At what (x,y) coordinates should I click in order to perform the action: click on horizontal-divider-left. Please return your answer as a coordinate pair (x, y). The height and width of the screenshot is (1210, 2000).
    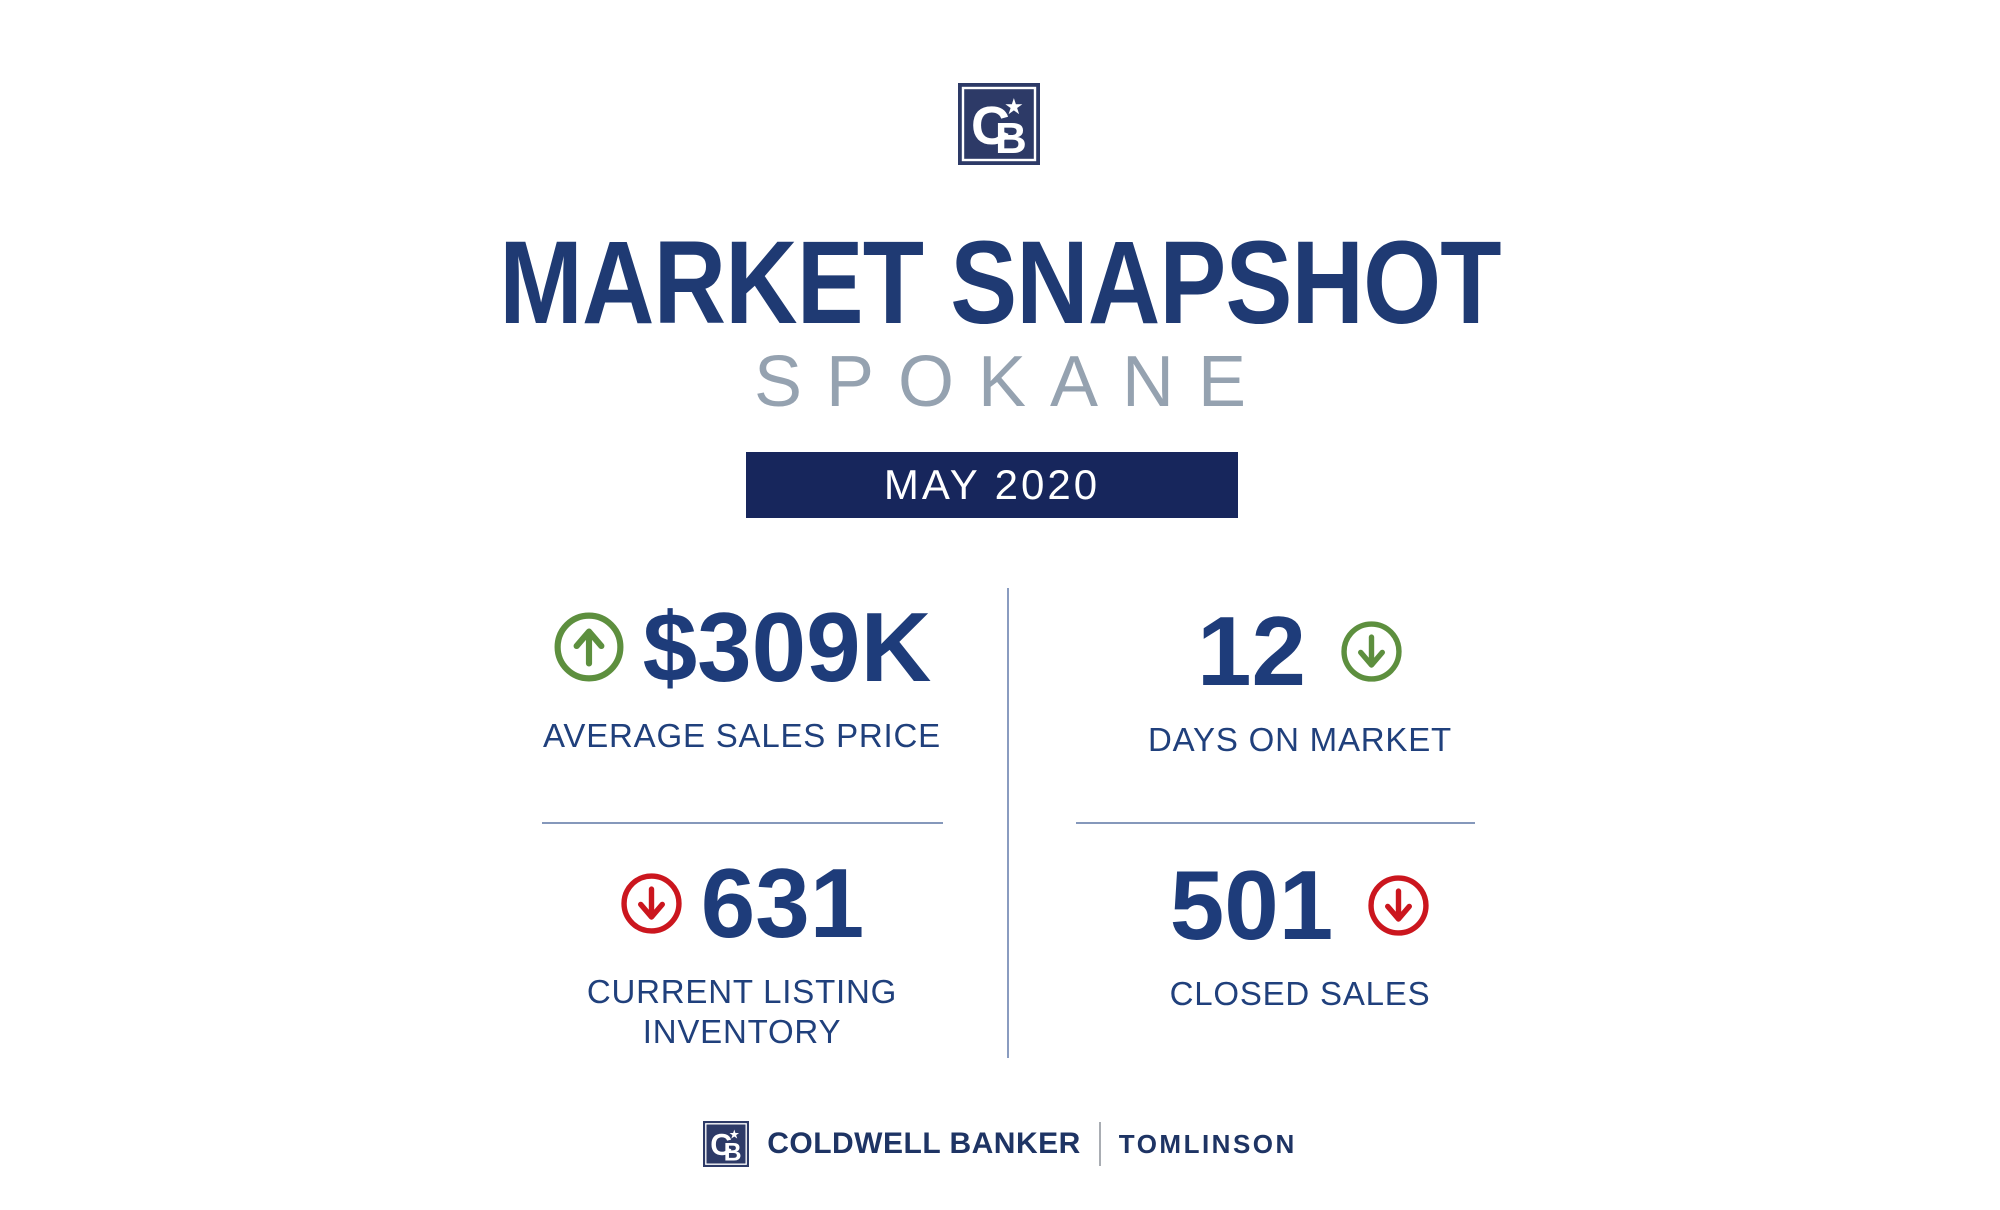
    Looking at the image, I should click on (742, 823).